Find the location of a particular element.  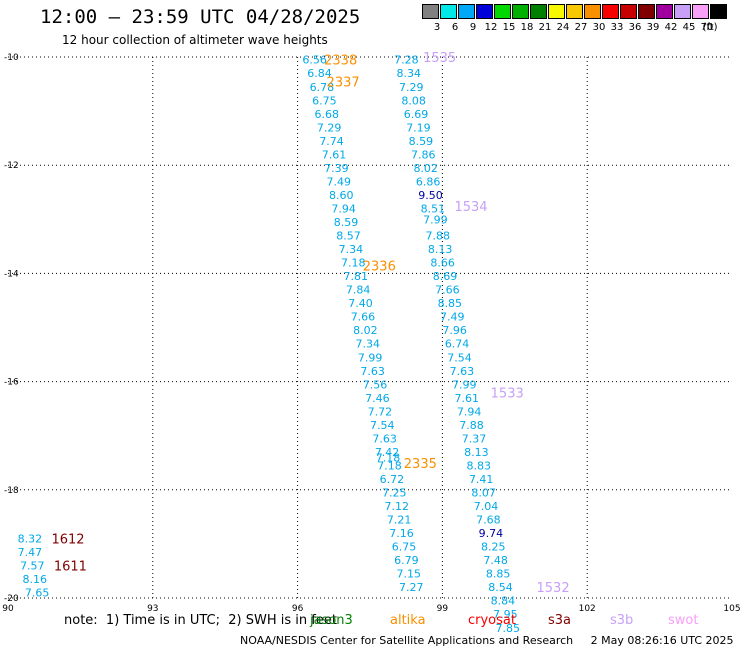

swh-label-s3a: 7.57 is located at coordinates (32, 566).